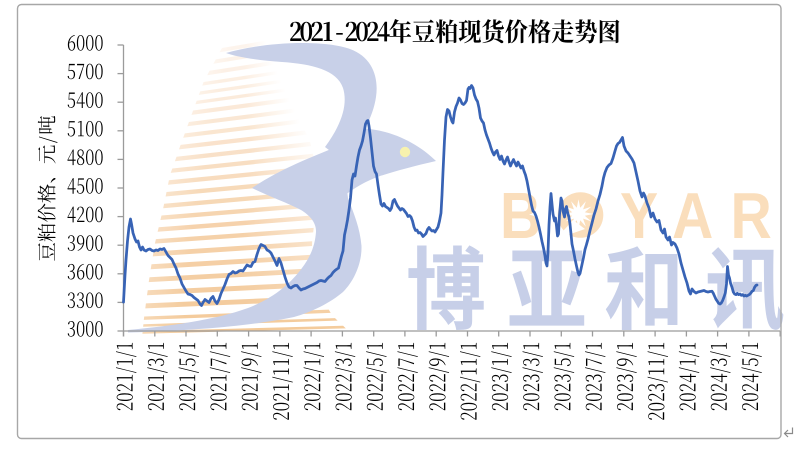 This screenshot has height=451, width=803. Describe the element at coordinates (692, 216) in the screenshot. I see `svg-text: A` at that location.